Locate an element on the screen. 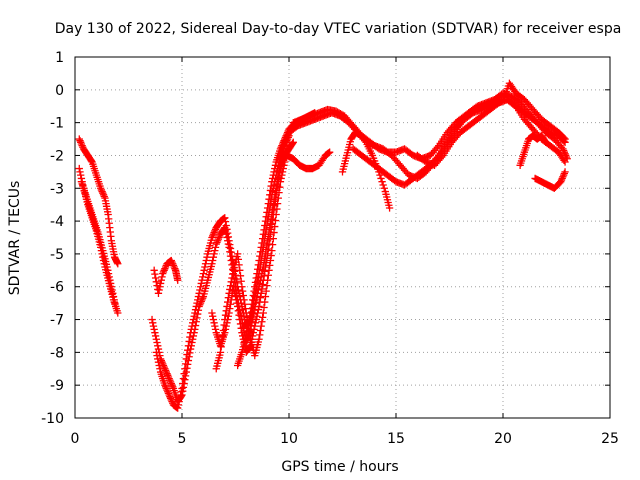 This screenshot has width=640, height=480. y-tick-label: -6 is located at coordinates (57, 288).